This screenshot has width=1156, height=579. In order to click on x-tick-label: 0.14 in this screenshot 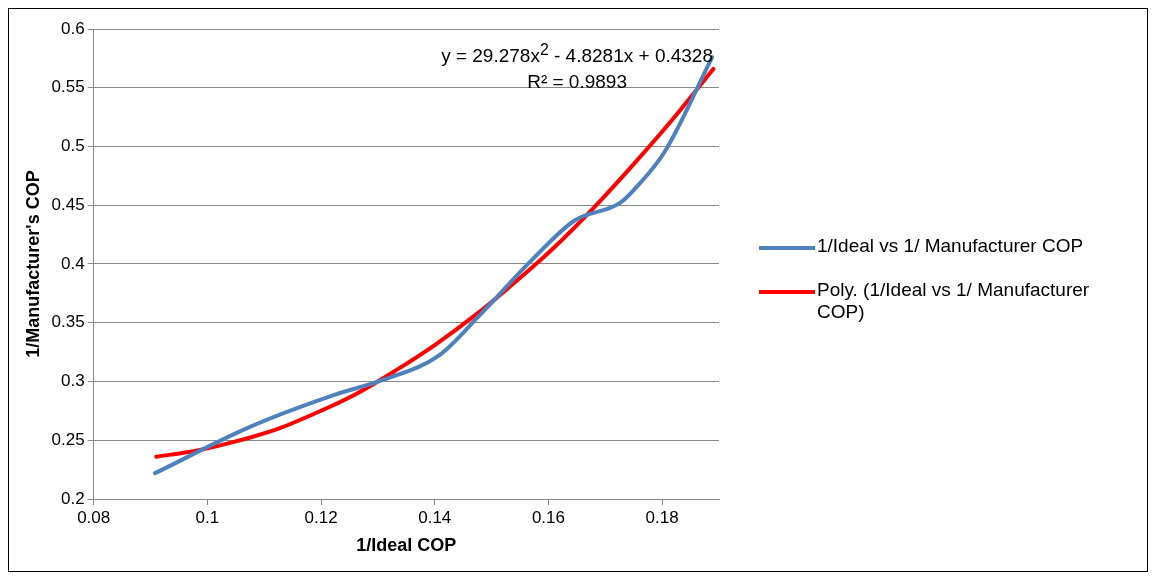, I will do `click(435, 517)`.